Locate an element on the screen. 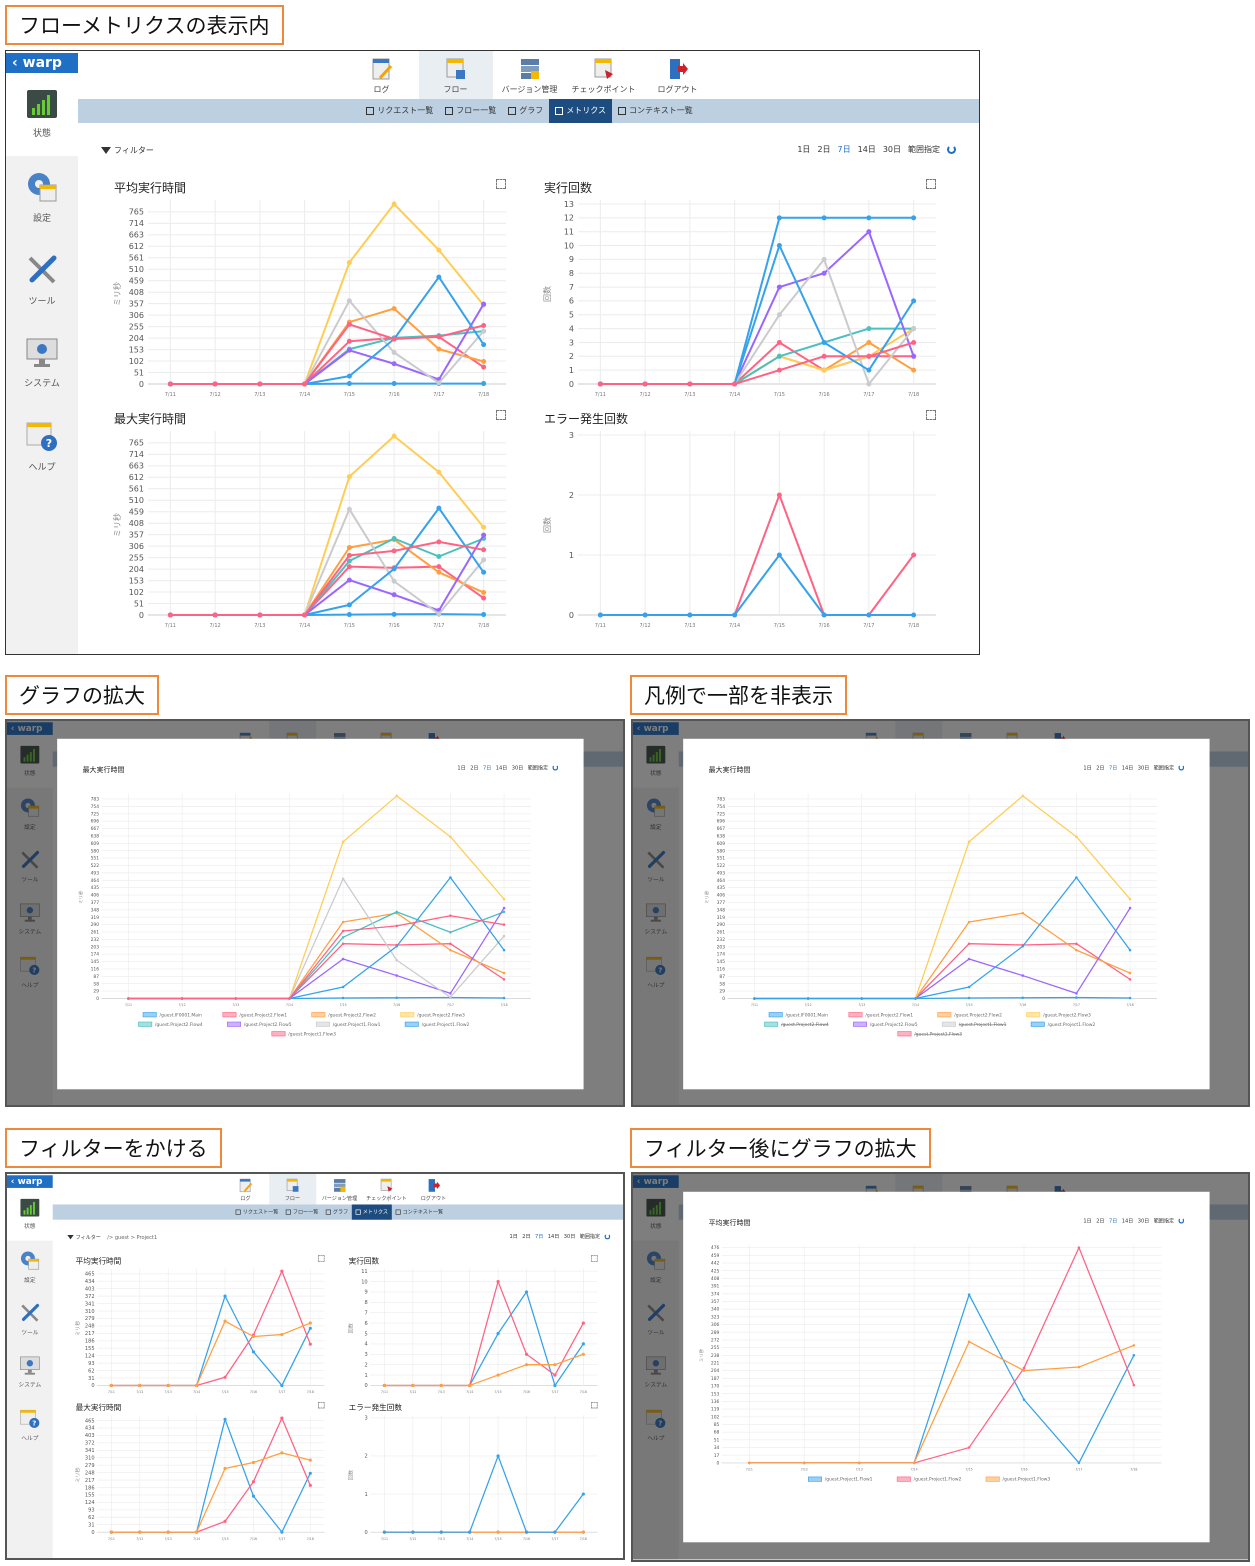 The image size is (1255, 1566). line-chart: 0 1 2 3 7/11 7/12 7/13 7/14 7/15 7/16 7/17 7/18 回数 is located at coordinates (472, 1478).